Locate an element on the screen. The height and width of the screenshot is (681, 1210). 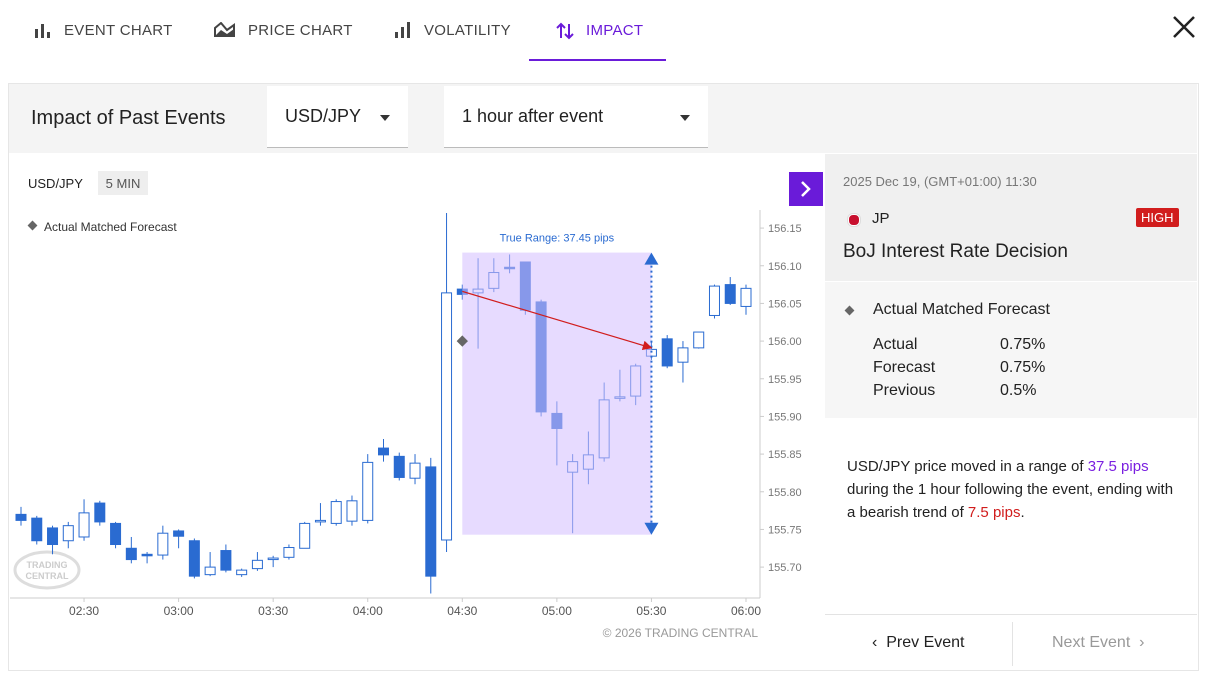
copyright: © 2026 TRADING CENTRAL is located at coordinates (681, 633).